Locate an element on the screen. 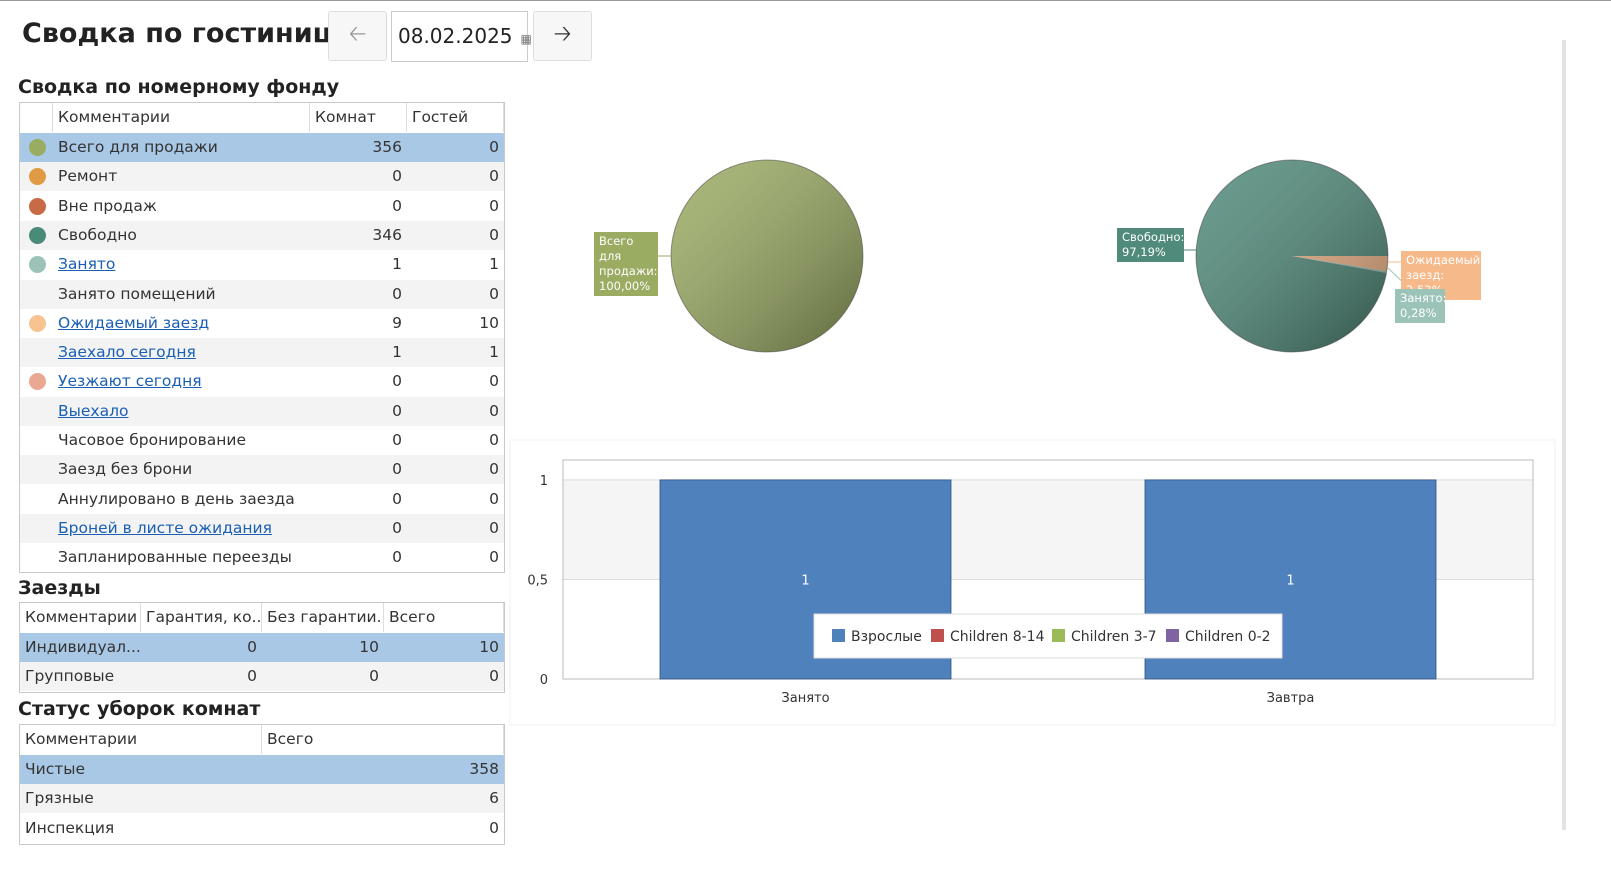  row-link: Уезжают сегодня is located at coordinates (130, 381).